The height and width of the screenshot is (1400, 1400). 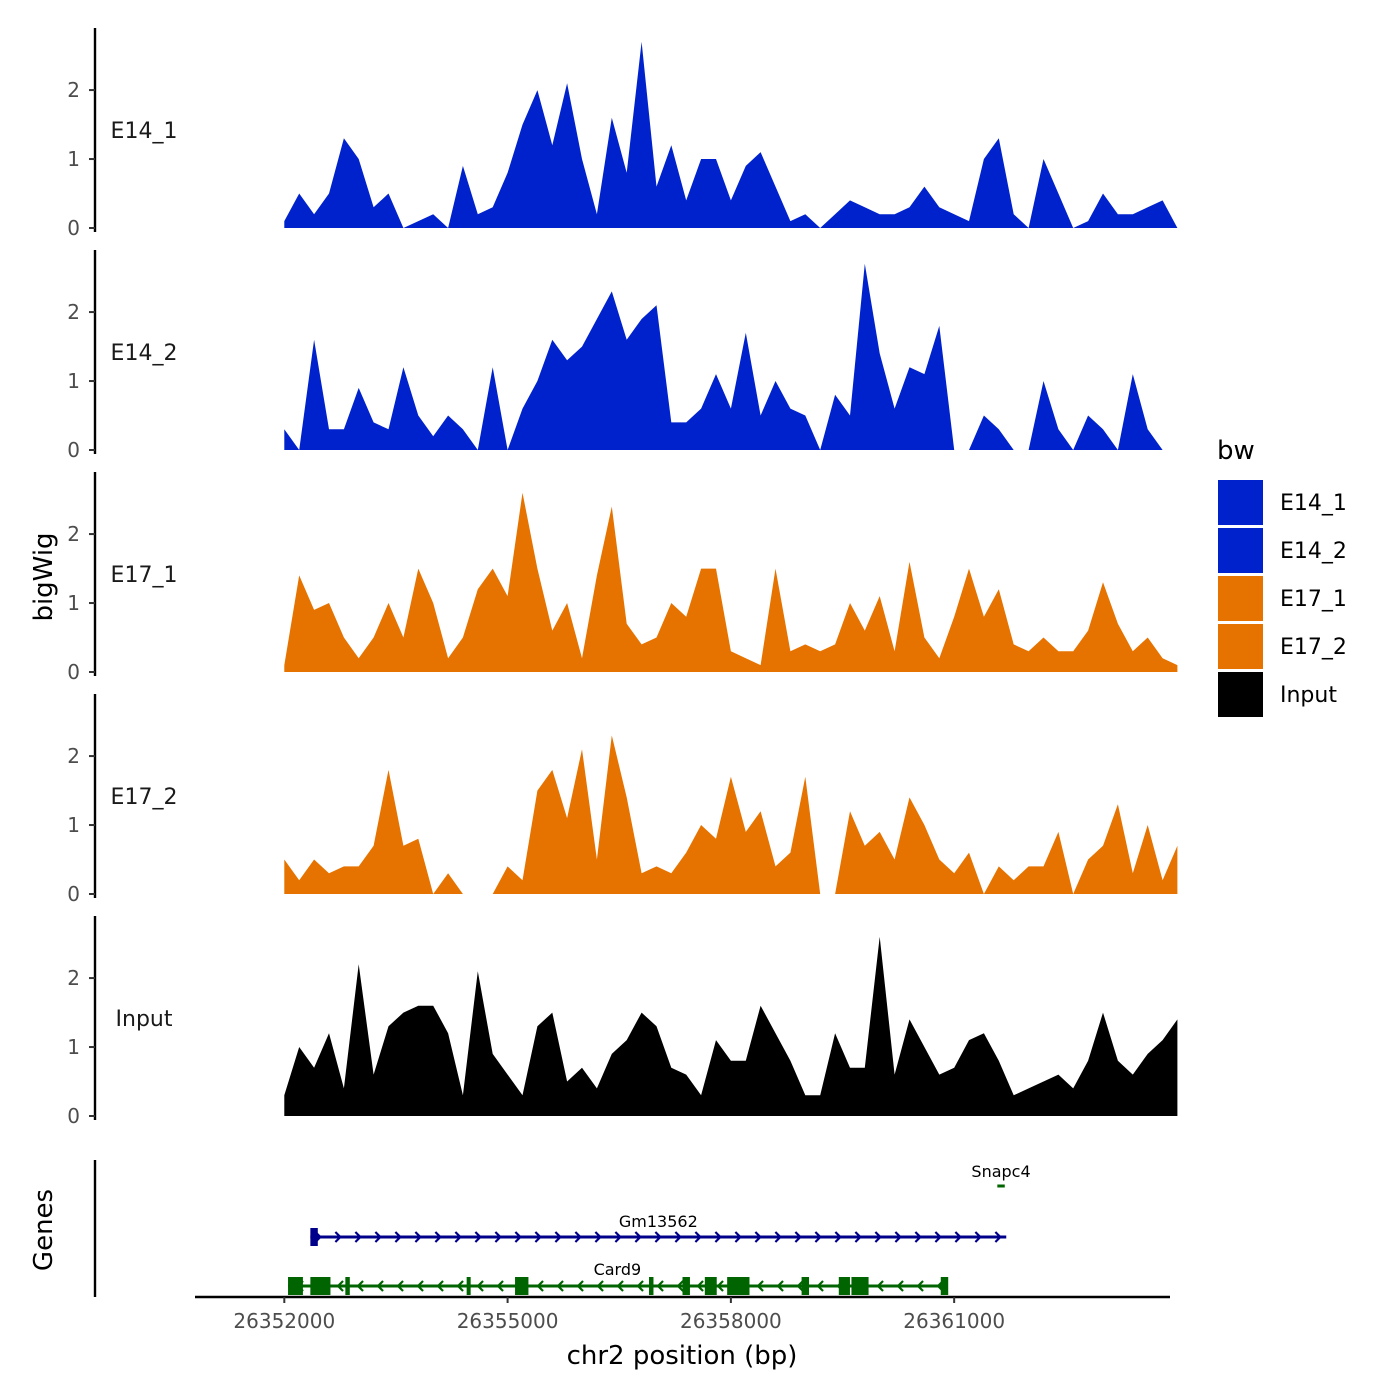 I want to click on panel-e17_2: 0 1 2 E17_2, so click(x=622, y=800).